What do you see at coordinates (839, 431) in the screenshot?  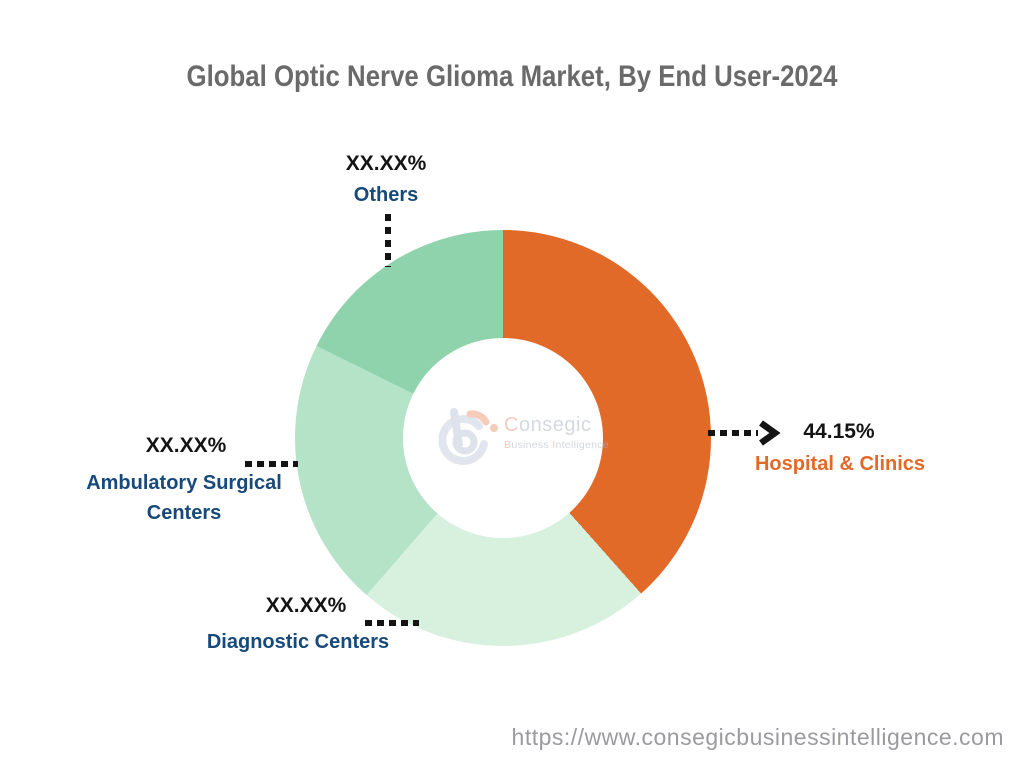 I see `hospital-percent-label: 44.15%` at bounding box center [839, 431].